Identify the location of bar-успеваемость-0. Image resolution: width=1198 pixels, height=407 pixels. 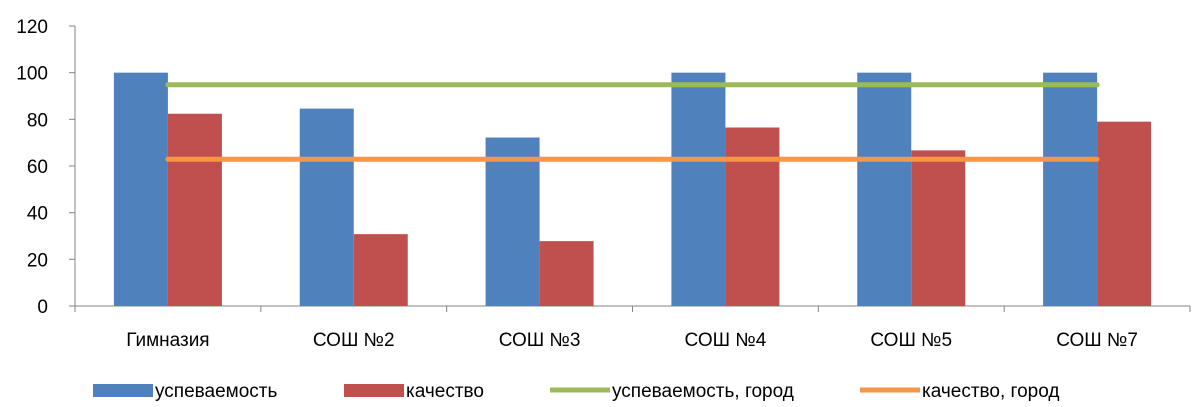
(140, 189).